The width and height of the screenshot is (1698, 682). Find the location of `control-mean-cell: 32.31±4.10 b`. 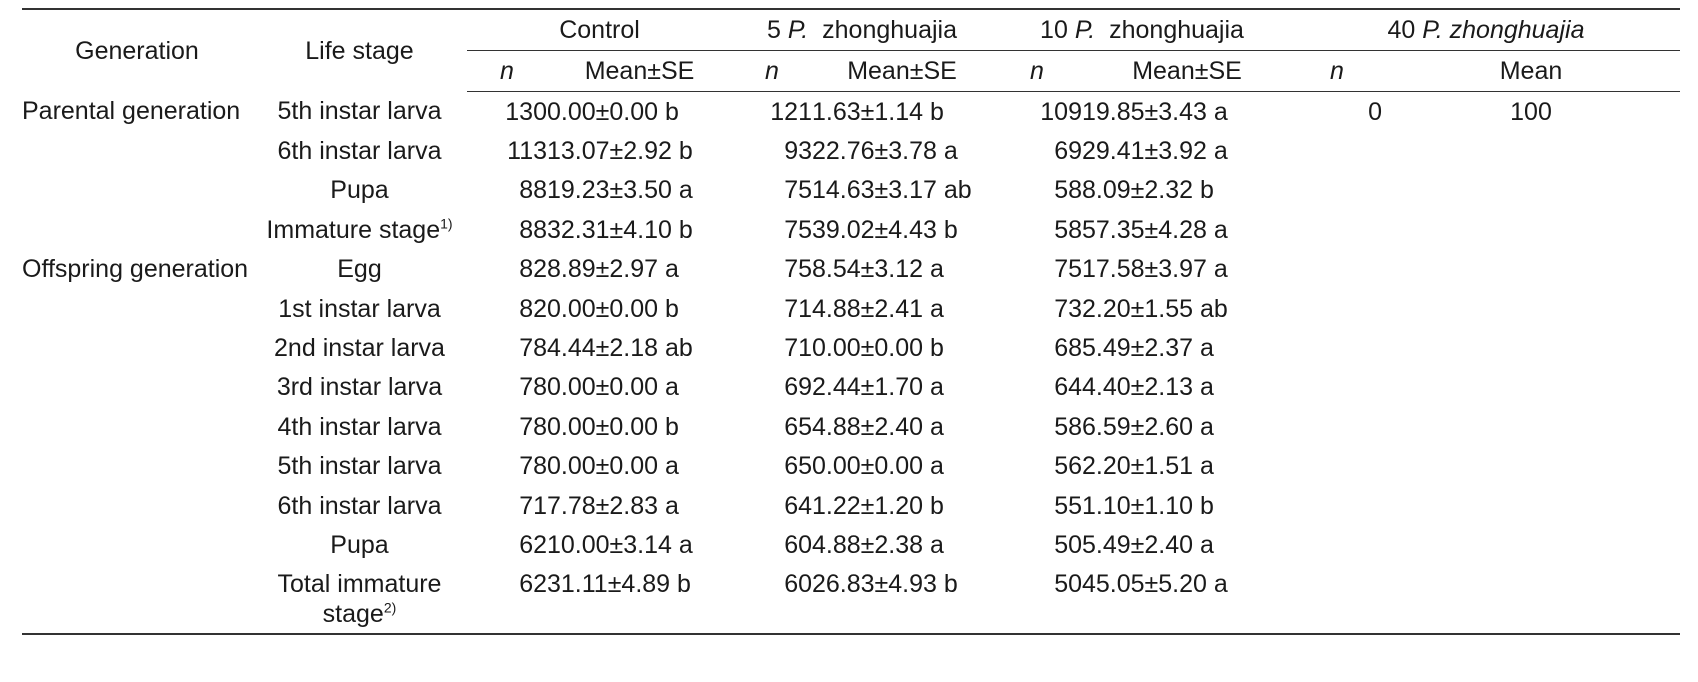

control-mean-cell: 32.31±4.10 b is located at coordinates (620, 229).